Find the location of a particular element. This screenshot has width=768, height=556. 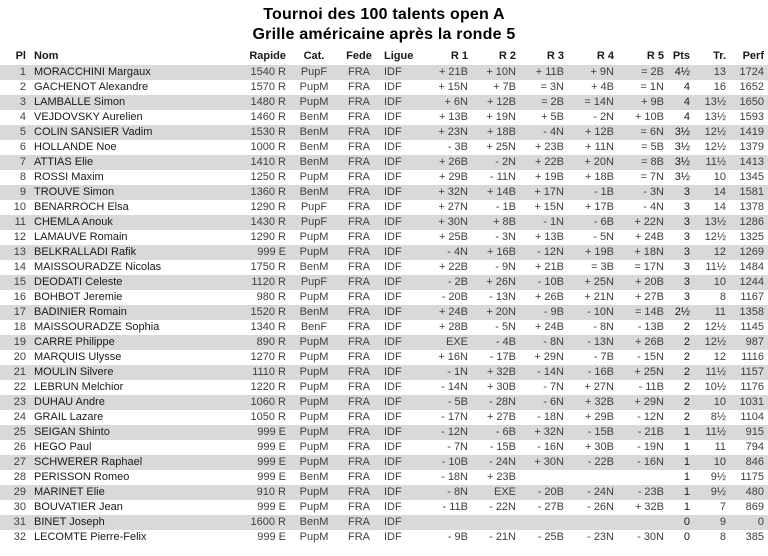

cell-round-2: - 6B is located at coordinates (505, 432).